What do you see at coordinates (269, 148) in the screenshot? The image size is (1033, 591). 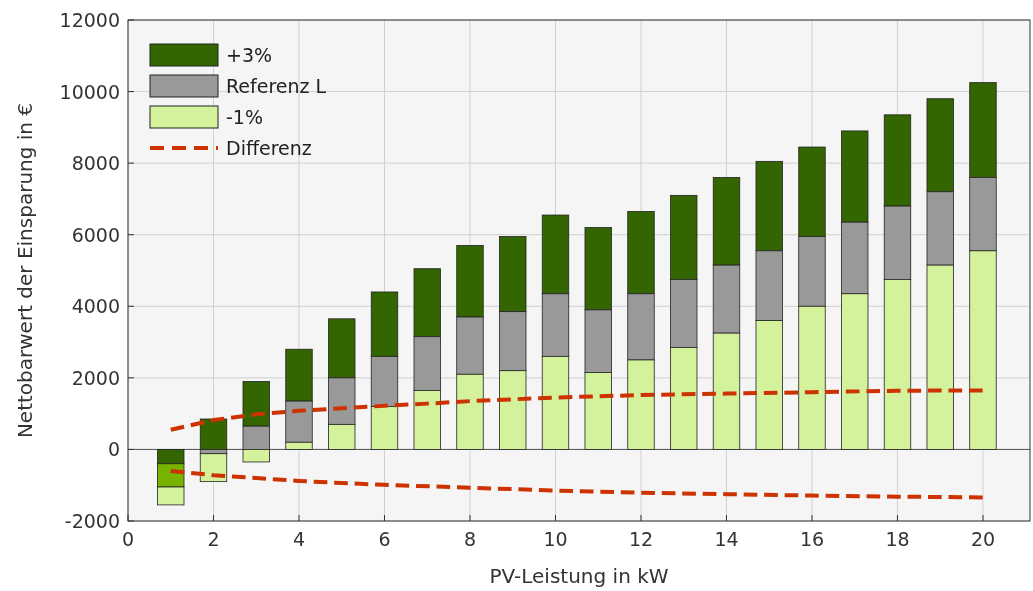 I see `legend-label: Differenz` at bounding box center [269, 148].